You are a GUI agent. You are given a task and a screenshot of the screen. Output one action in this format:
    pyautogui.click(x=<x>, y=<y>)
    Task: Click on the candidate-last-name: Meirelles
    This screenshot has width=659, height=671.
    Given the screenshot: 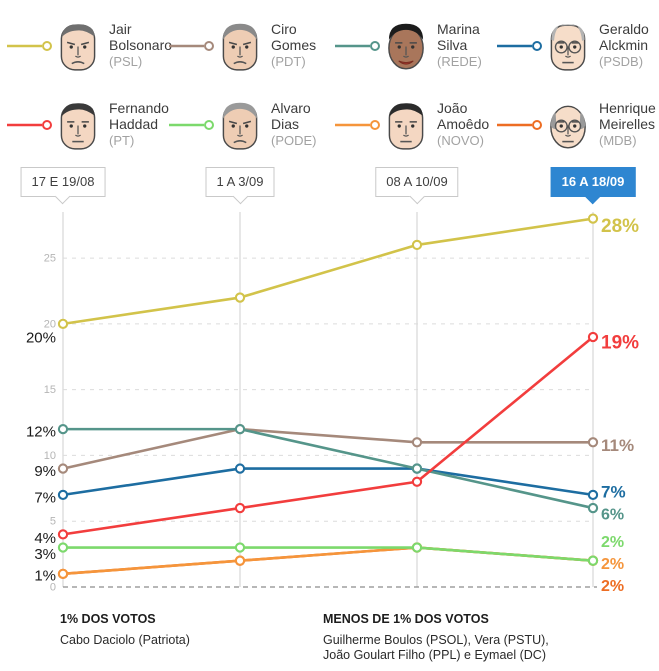 What is the action you would take?
    pyautogui.click(x=627, y=124)
    